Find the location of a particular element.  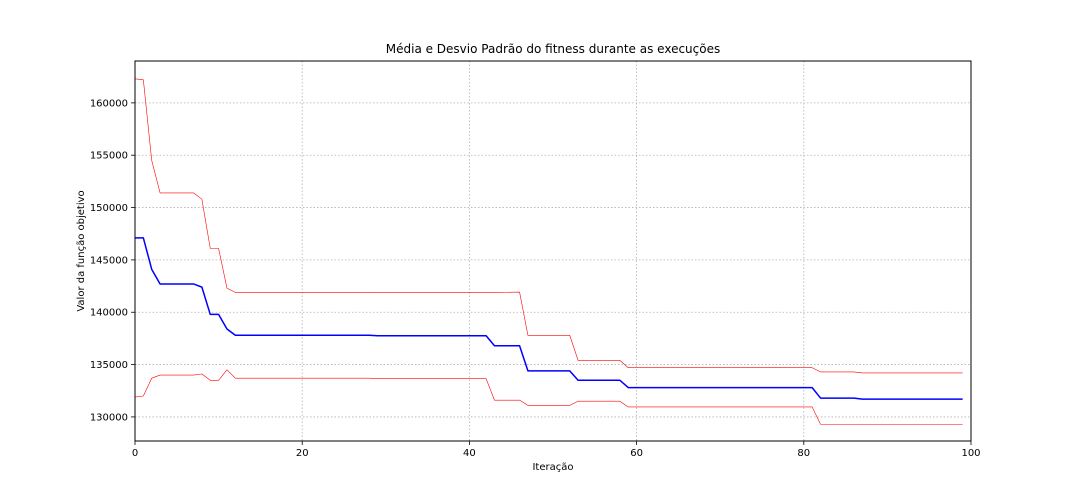

x-tick-label: 20 is located at coordinates (302, 453).